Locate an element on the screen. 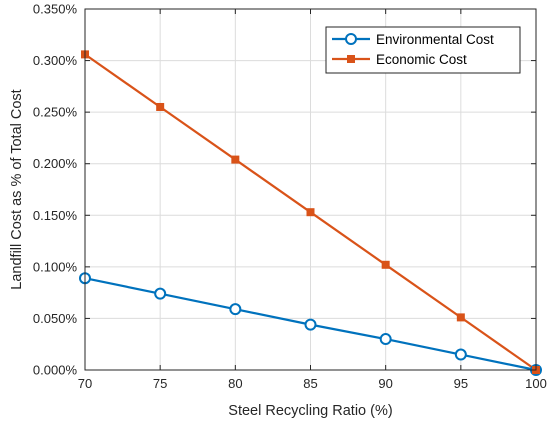 The width and height of the screenshot is (550, 422). legend-label: Environmental Cost is located at coordinates (435, 39).